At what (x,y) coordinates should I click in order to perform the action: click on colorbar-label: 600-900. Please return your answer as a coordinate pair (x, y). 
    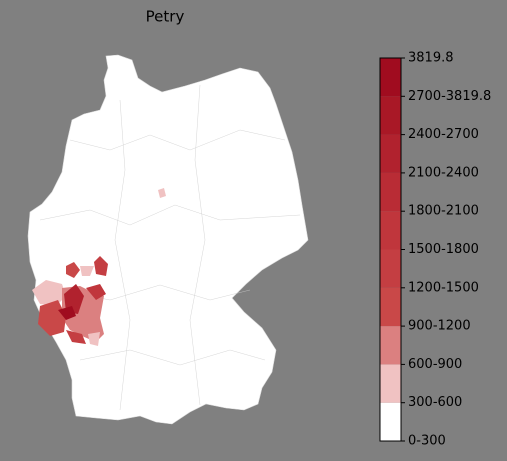
    Looking at the image, I should click on (435, 364).